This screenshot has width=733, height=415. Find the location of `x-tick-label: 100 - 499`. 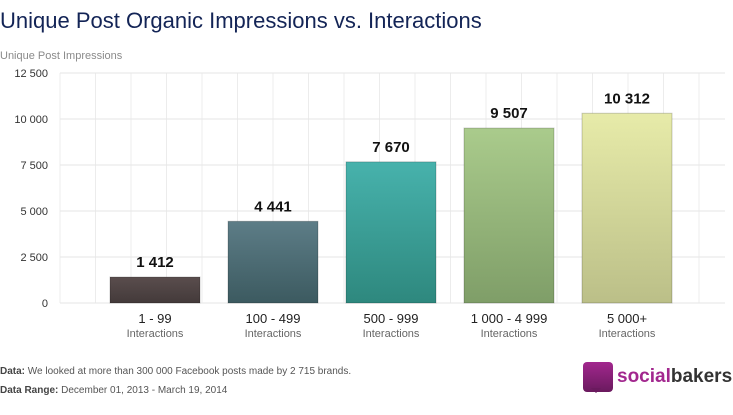

x-tick-label: 100 - 499 is located at coordinates (273, 318).